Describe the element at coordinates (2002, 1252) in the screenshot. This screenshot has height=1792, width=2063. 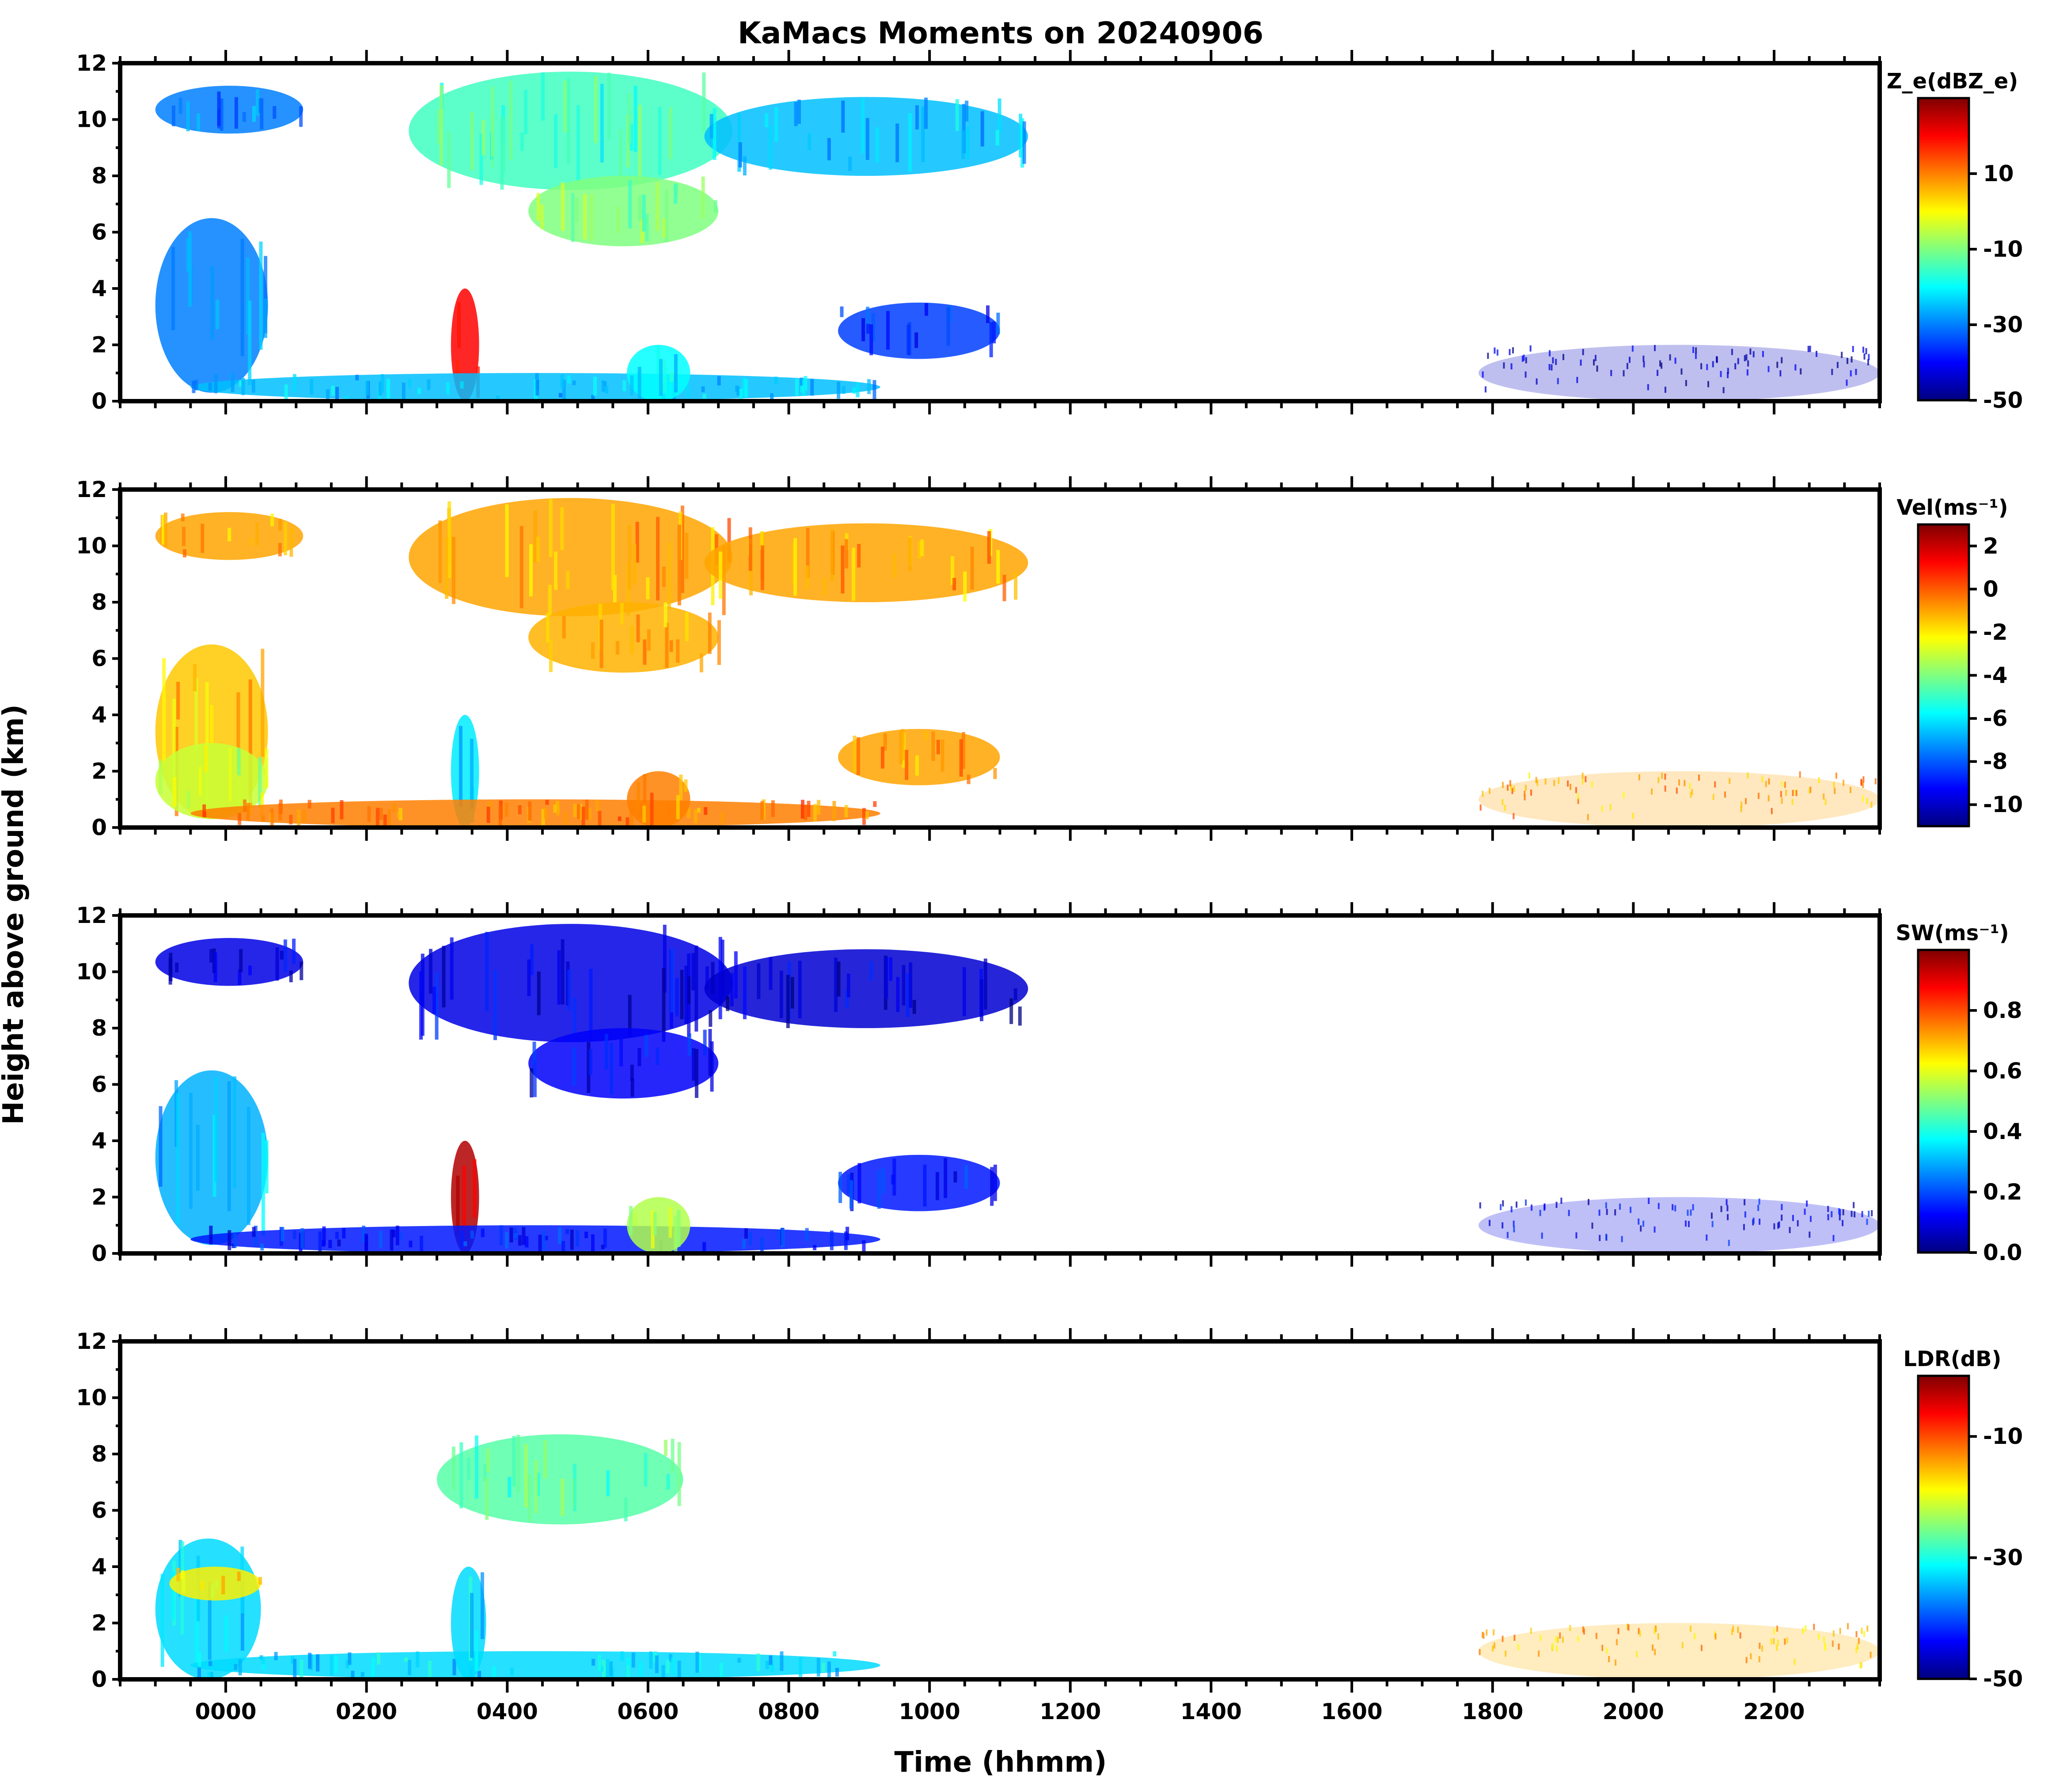
I see `colorbar-tick-label: 0.0` at that location.